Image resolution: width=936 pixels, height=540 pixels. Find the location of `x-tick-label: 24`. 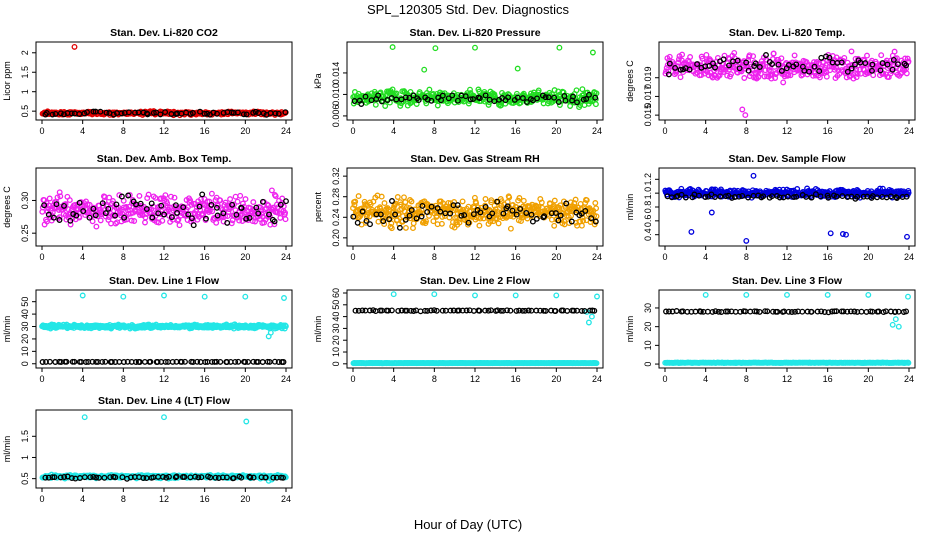

x-tick-label: 24 is located at coordinates (909, 131).